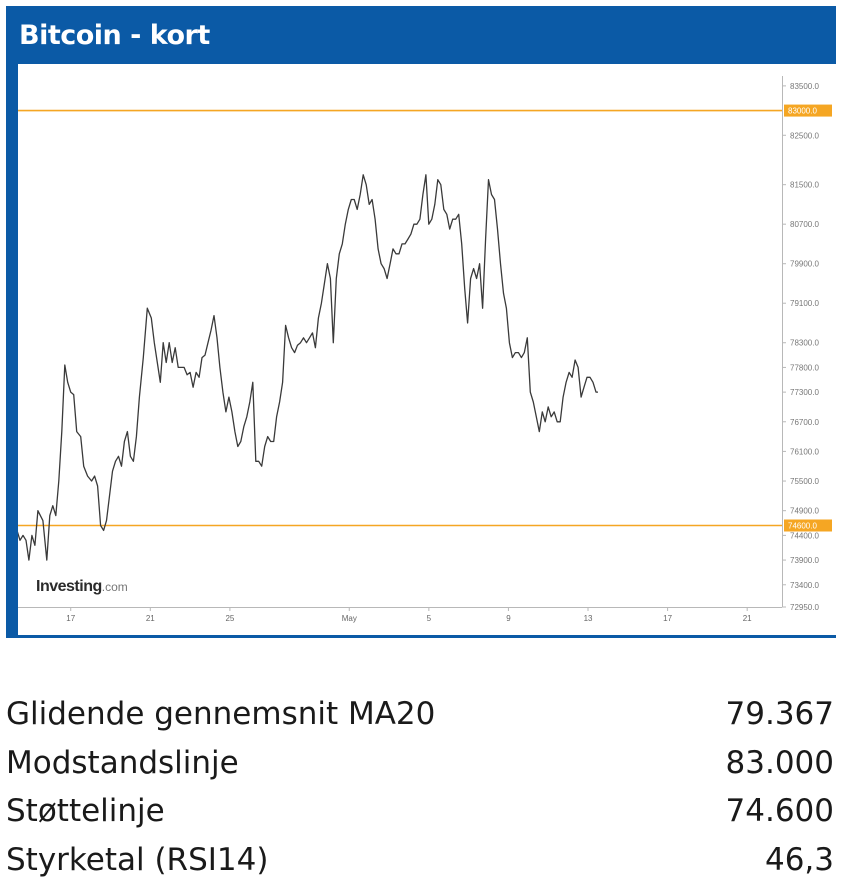 The image size is (844, 890). I want to click on y-tick-label: 74400.0, so click(804, 535).